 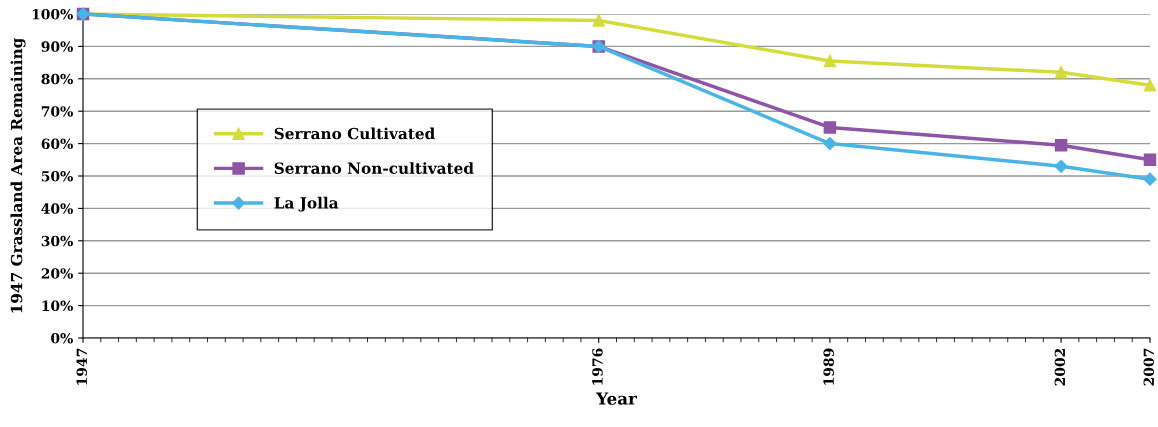 What do you see at coordinates (82, 366) in the screenshot?
I see `x-tick-label: 1947` at bounding box center [82, 366].